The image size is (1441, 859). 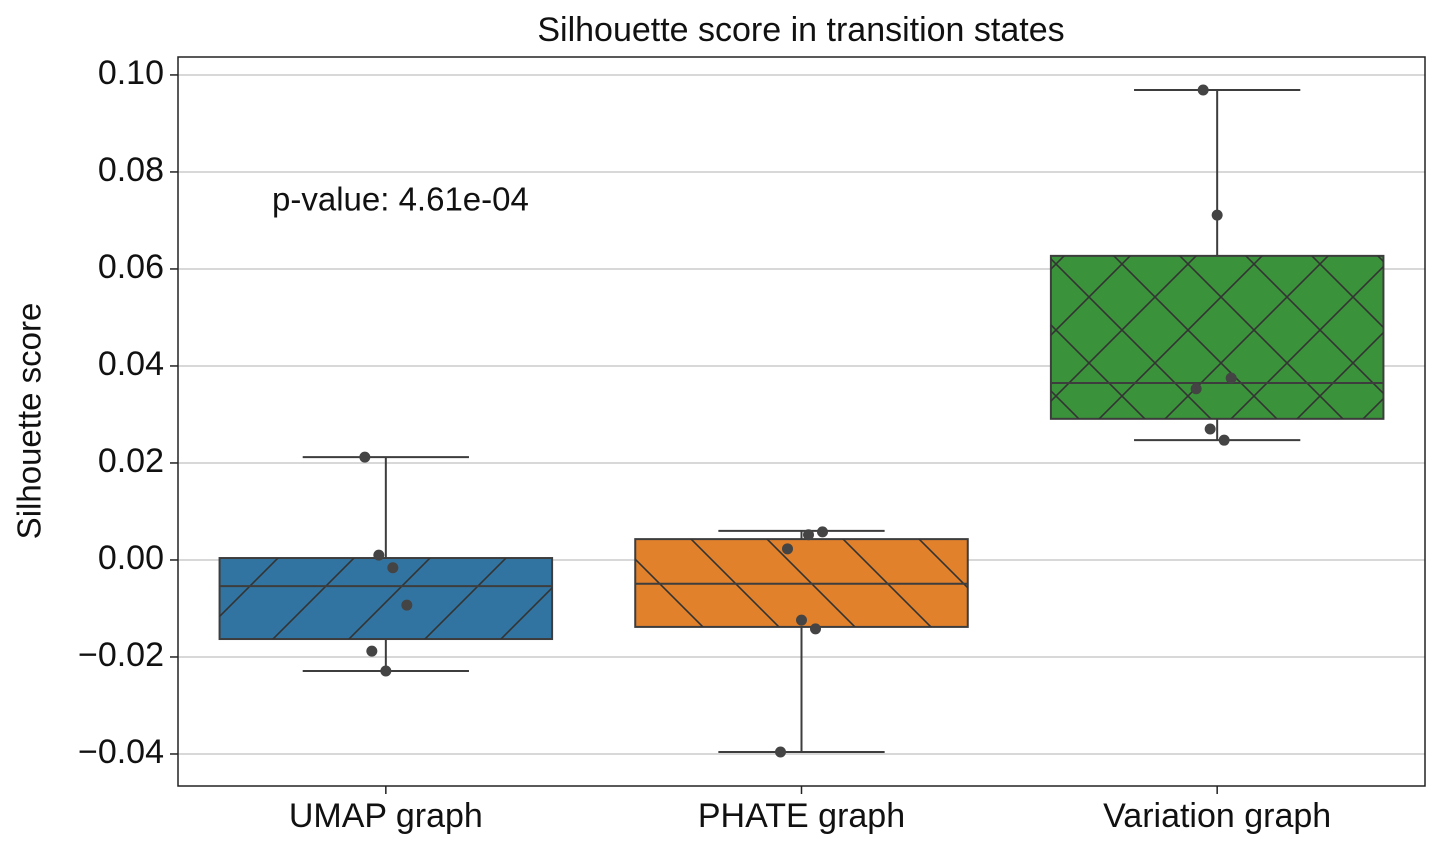 I want to click on y-tick-label: 0.02, so click(x=131, y=461).